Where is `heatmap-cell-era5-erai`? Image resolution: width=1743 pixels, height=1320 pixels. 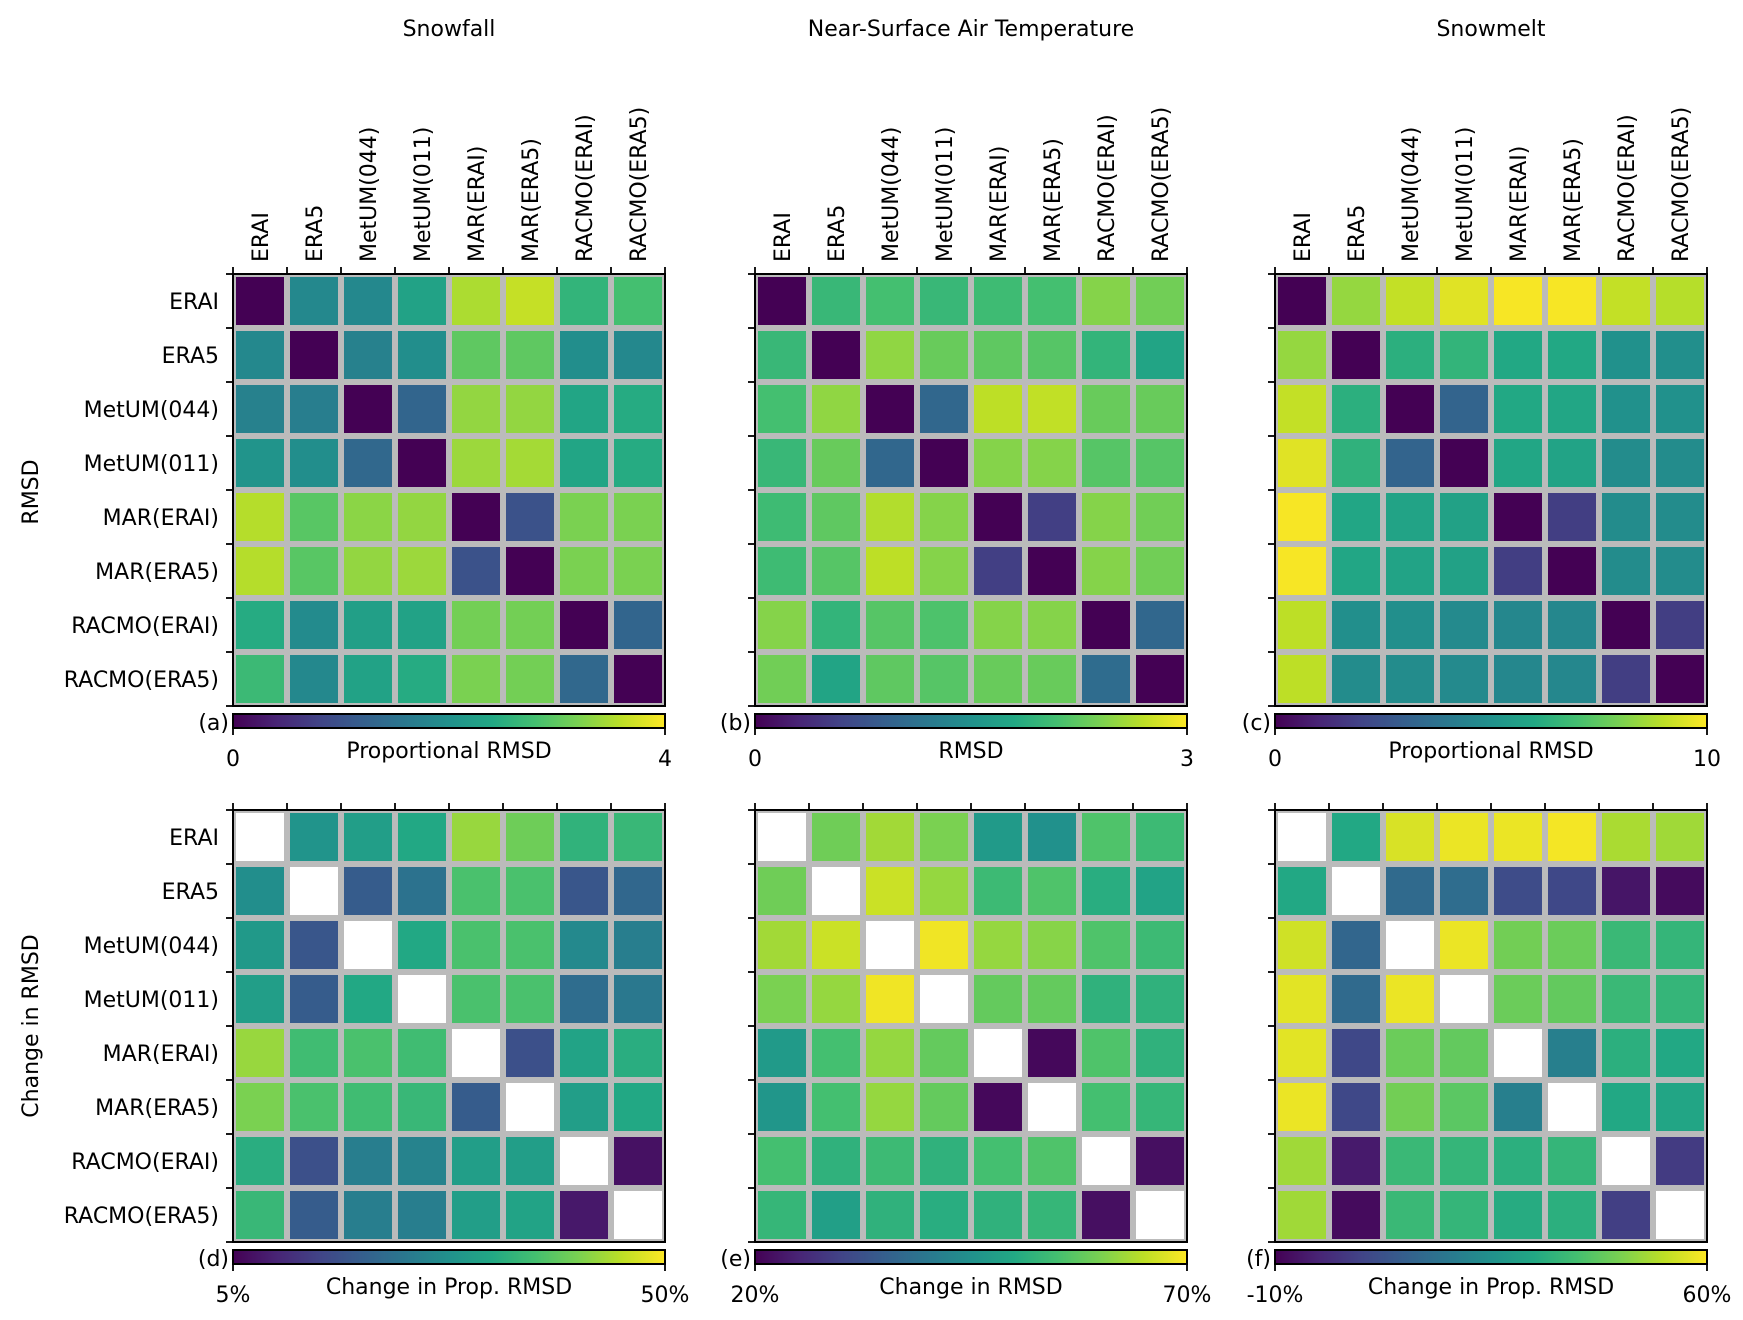
heatmap-cell-era5-erai is located at coordinates (260, 891).